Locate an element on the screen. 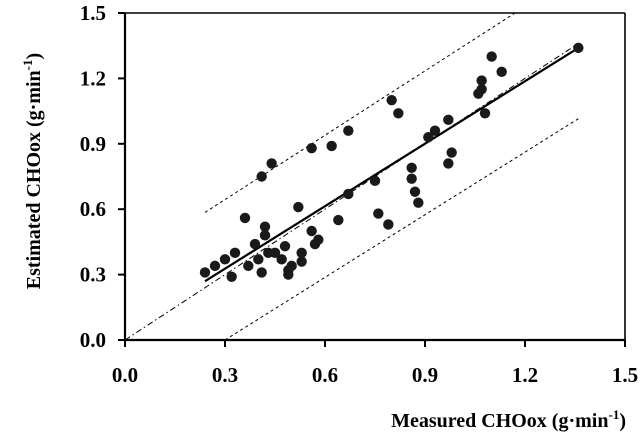  x-tick-label: 0.9 is located at coordinates (425, 375).